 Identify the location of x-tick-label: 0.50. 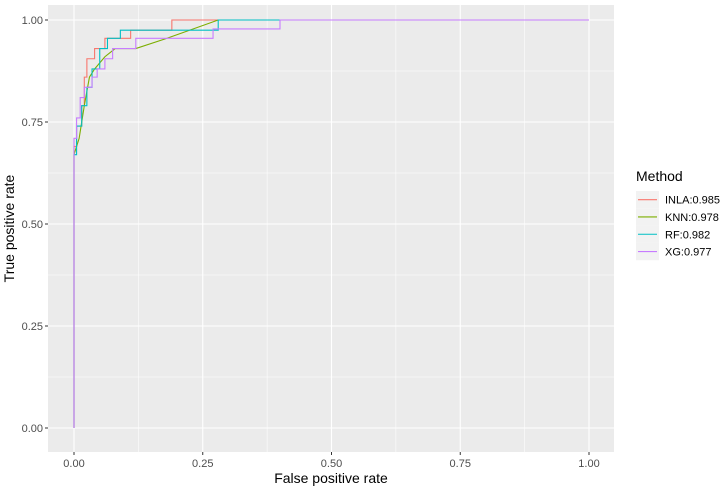
(331, 464).